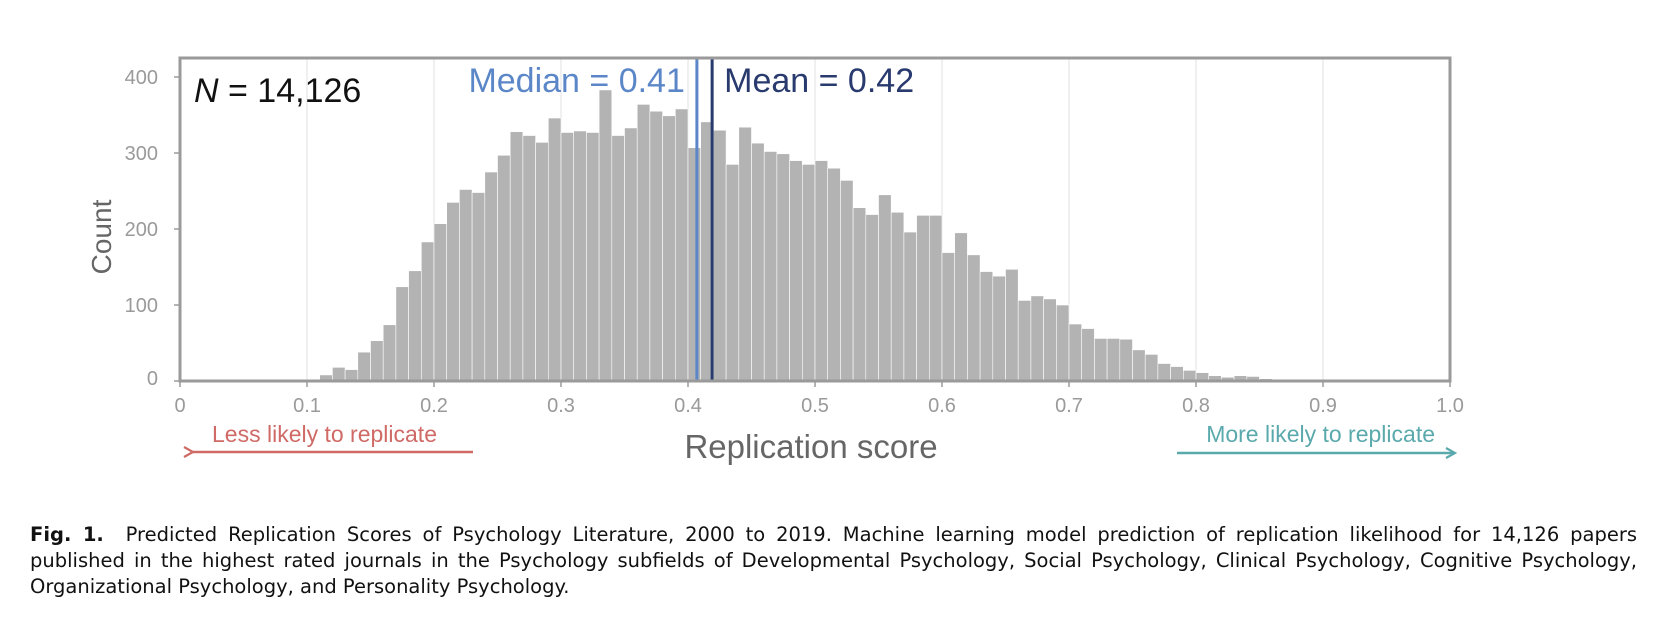 This screenshot has width=1667, height=628. Describe the element at coordinates (307, 406) in the screenshot. I see `x-tick-label-1: 0.1` at that location.